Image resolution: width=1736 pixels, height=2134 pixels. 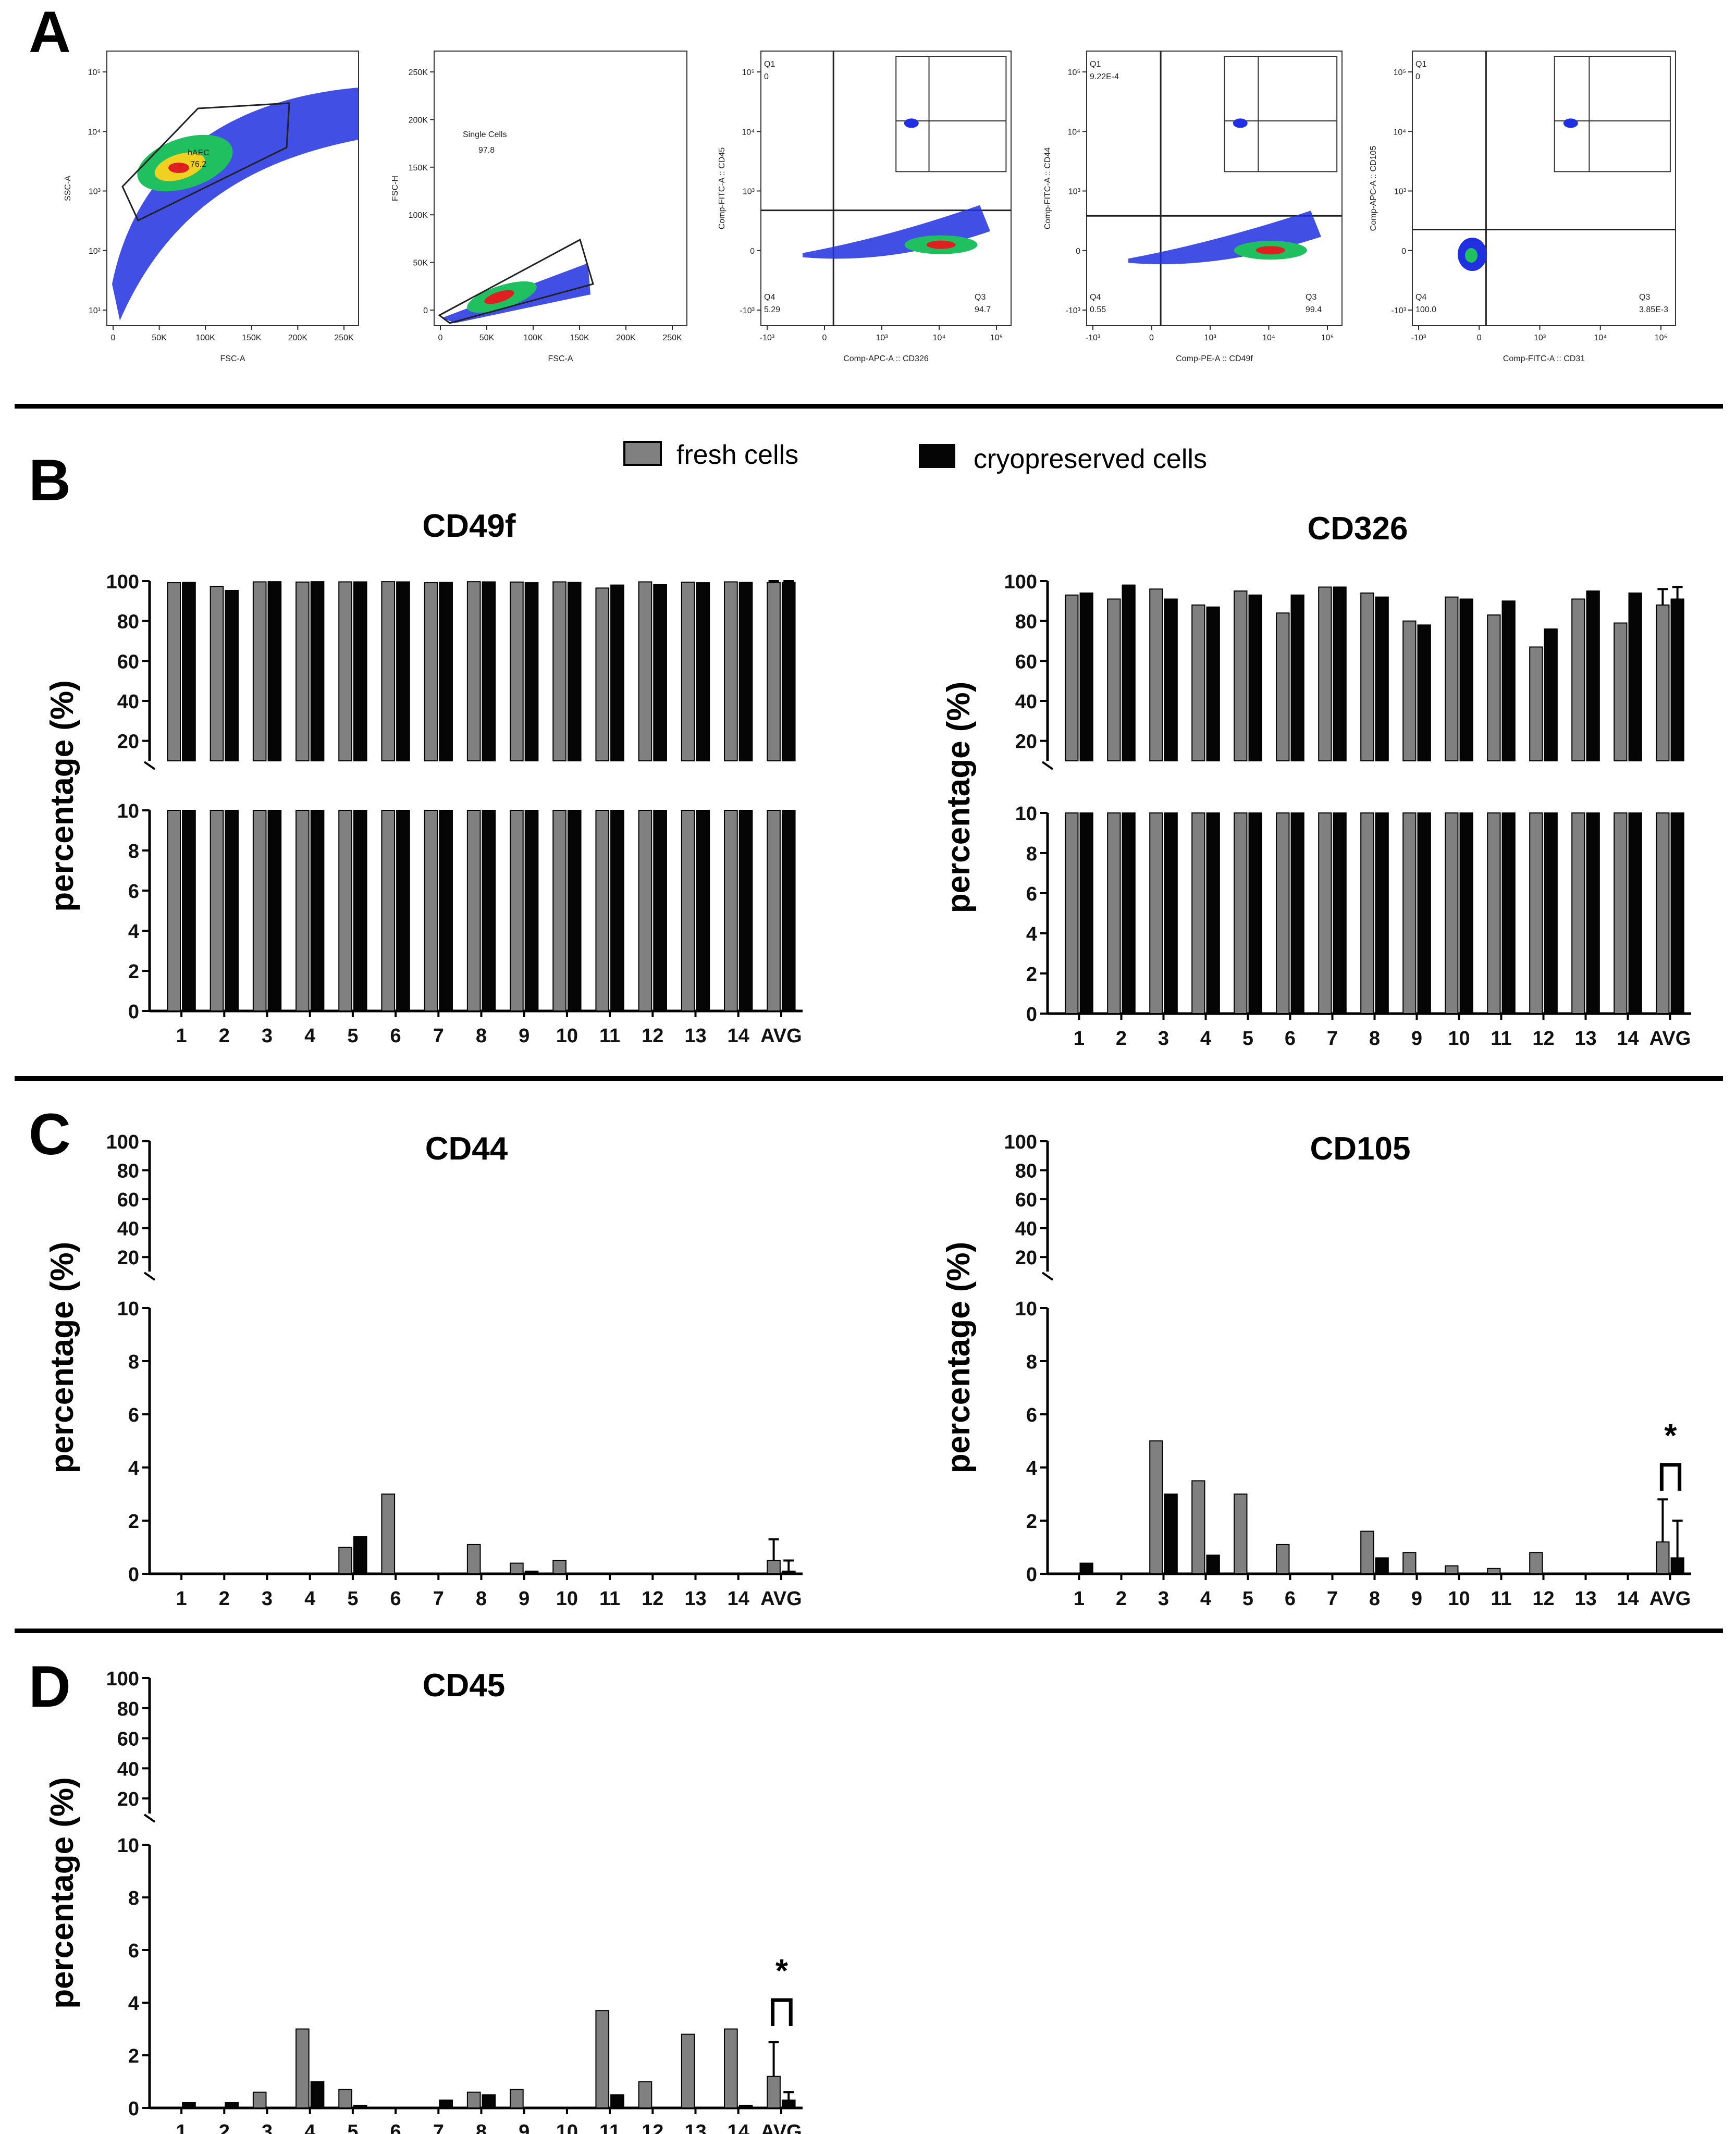 What do you see at coordinates (438, 2127) in the screenshot?
I see `chart-category-label: 7` at bounding box center [438, 2127].